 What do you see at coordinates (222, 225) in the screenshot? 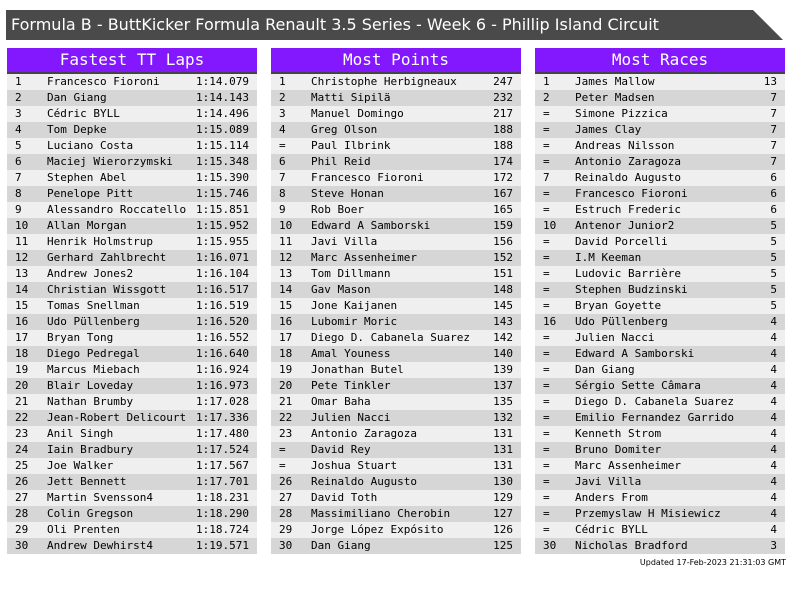
I see `value-cell: 1:15.952` at bounding box center [222, 225].